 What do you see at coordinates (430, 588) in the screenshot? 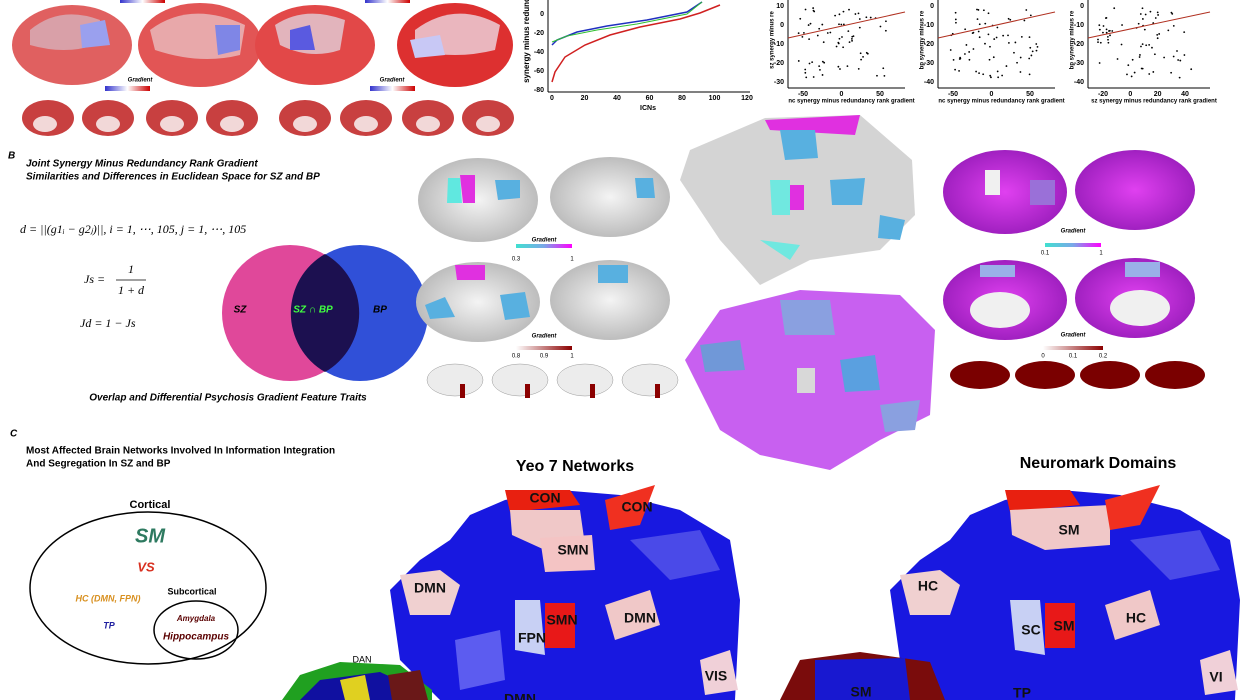
I see `network-label: DMN` at bounding box center [430, 588].